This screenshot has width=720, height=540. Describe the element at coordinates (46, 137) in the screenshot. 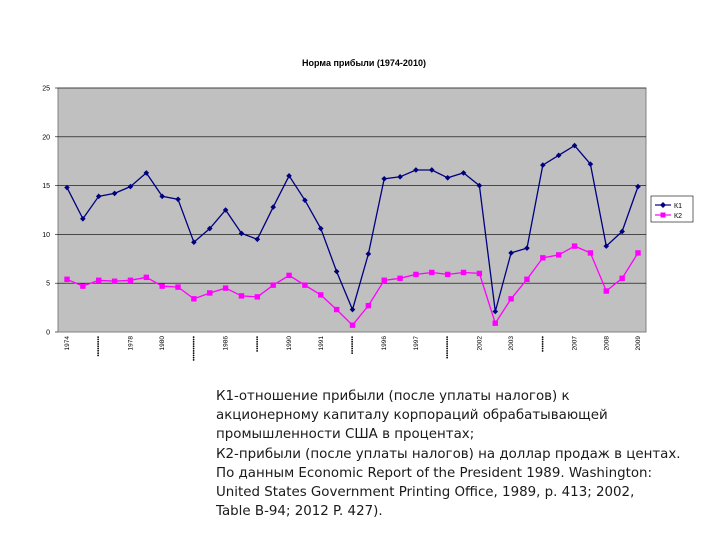

I see `y-tick-label: 20` at that location.